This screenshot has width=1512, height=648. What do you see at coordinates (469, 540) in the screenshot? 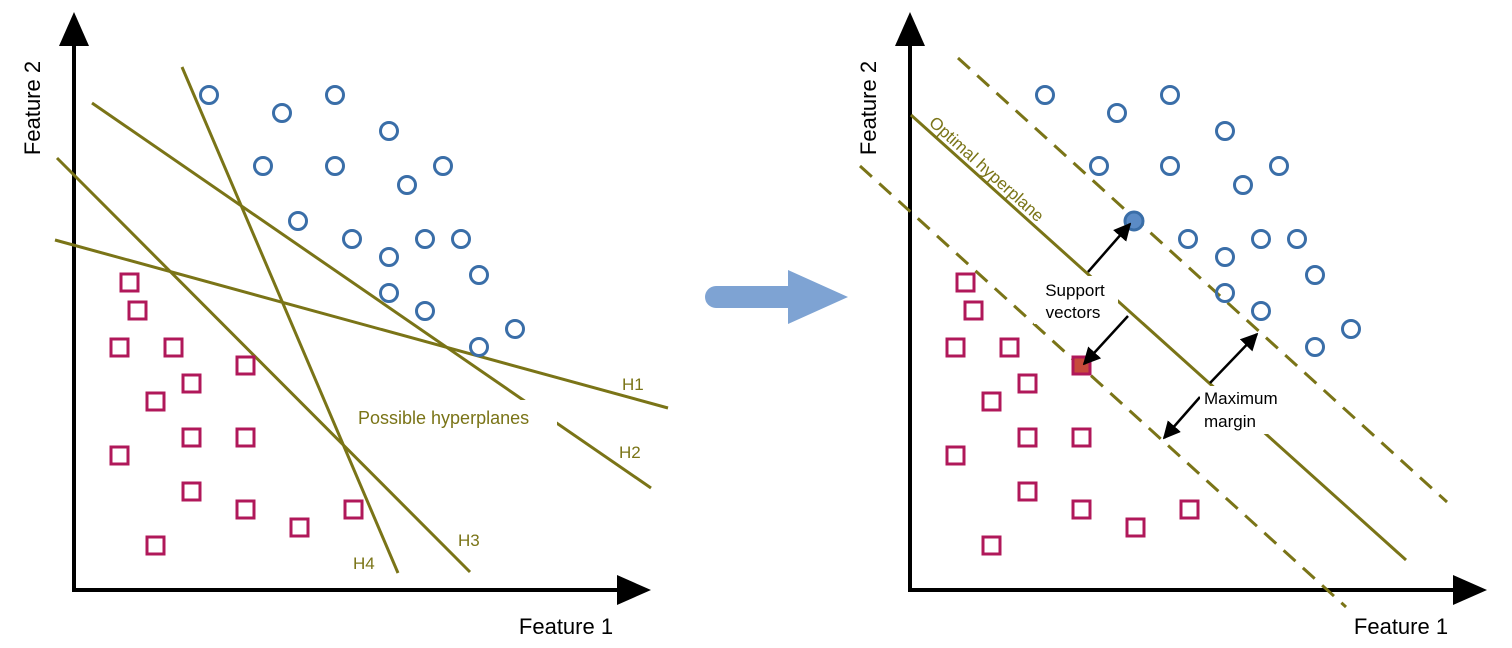
I see `hyperplane-label-h3: H3` at bounding box center [469, 540].